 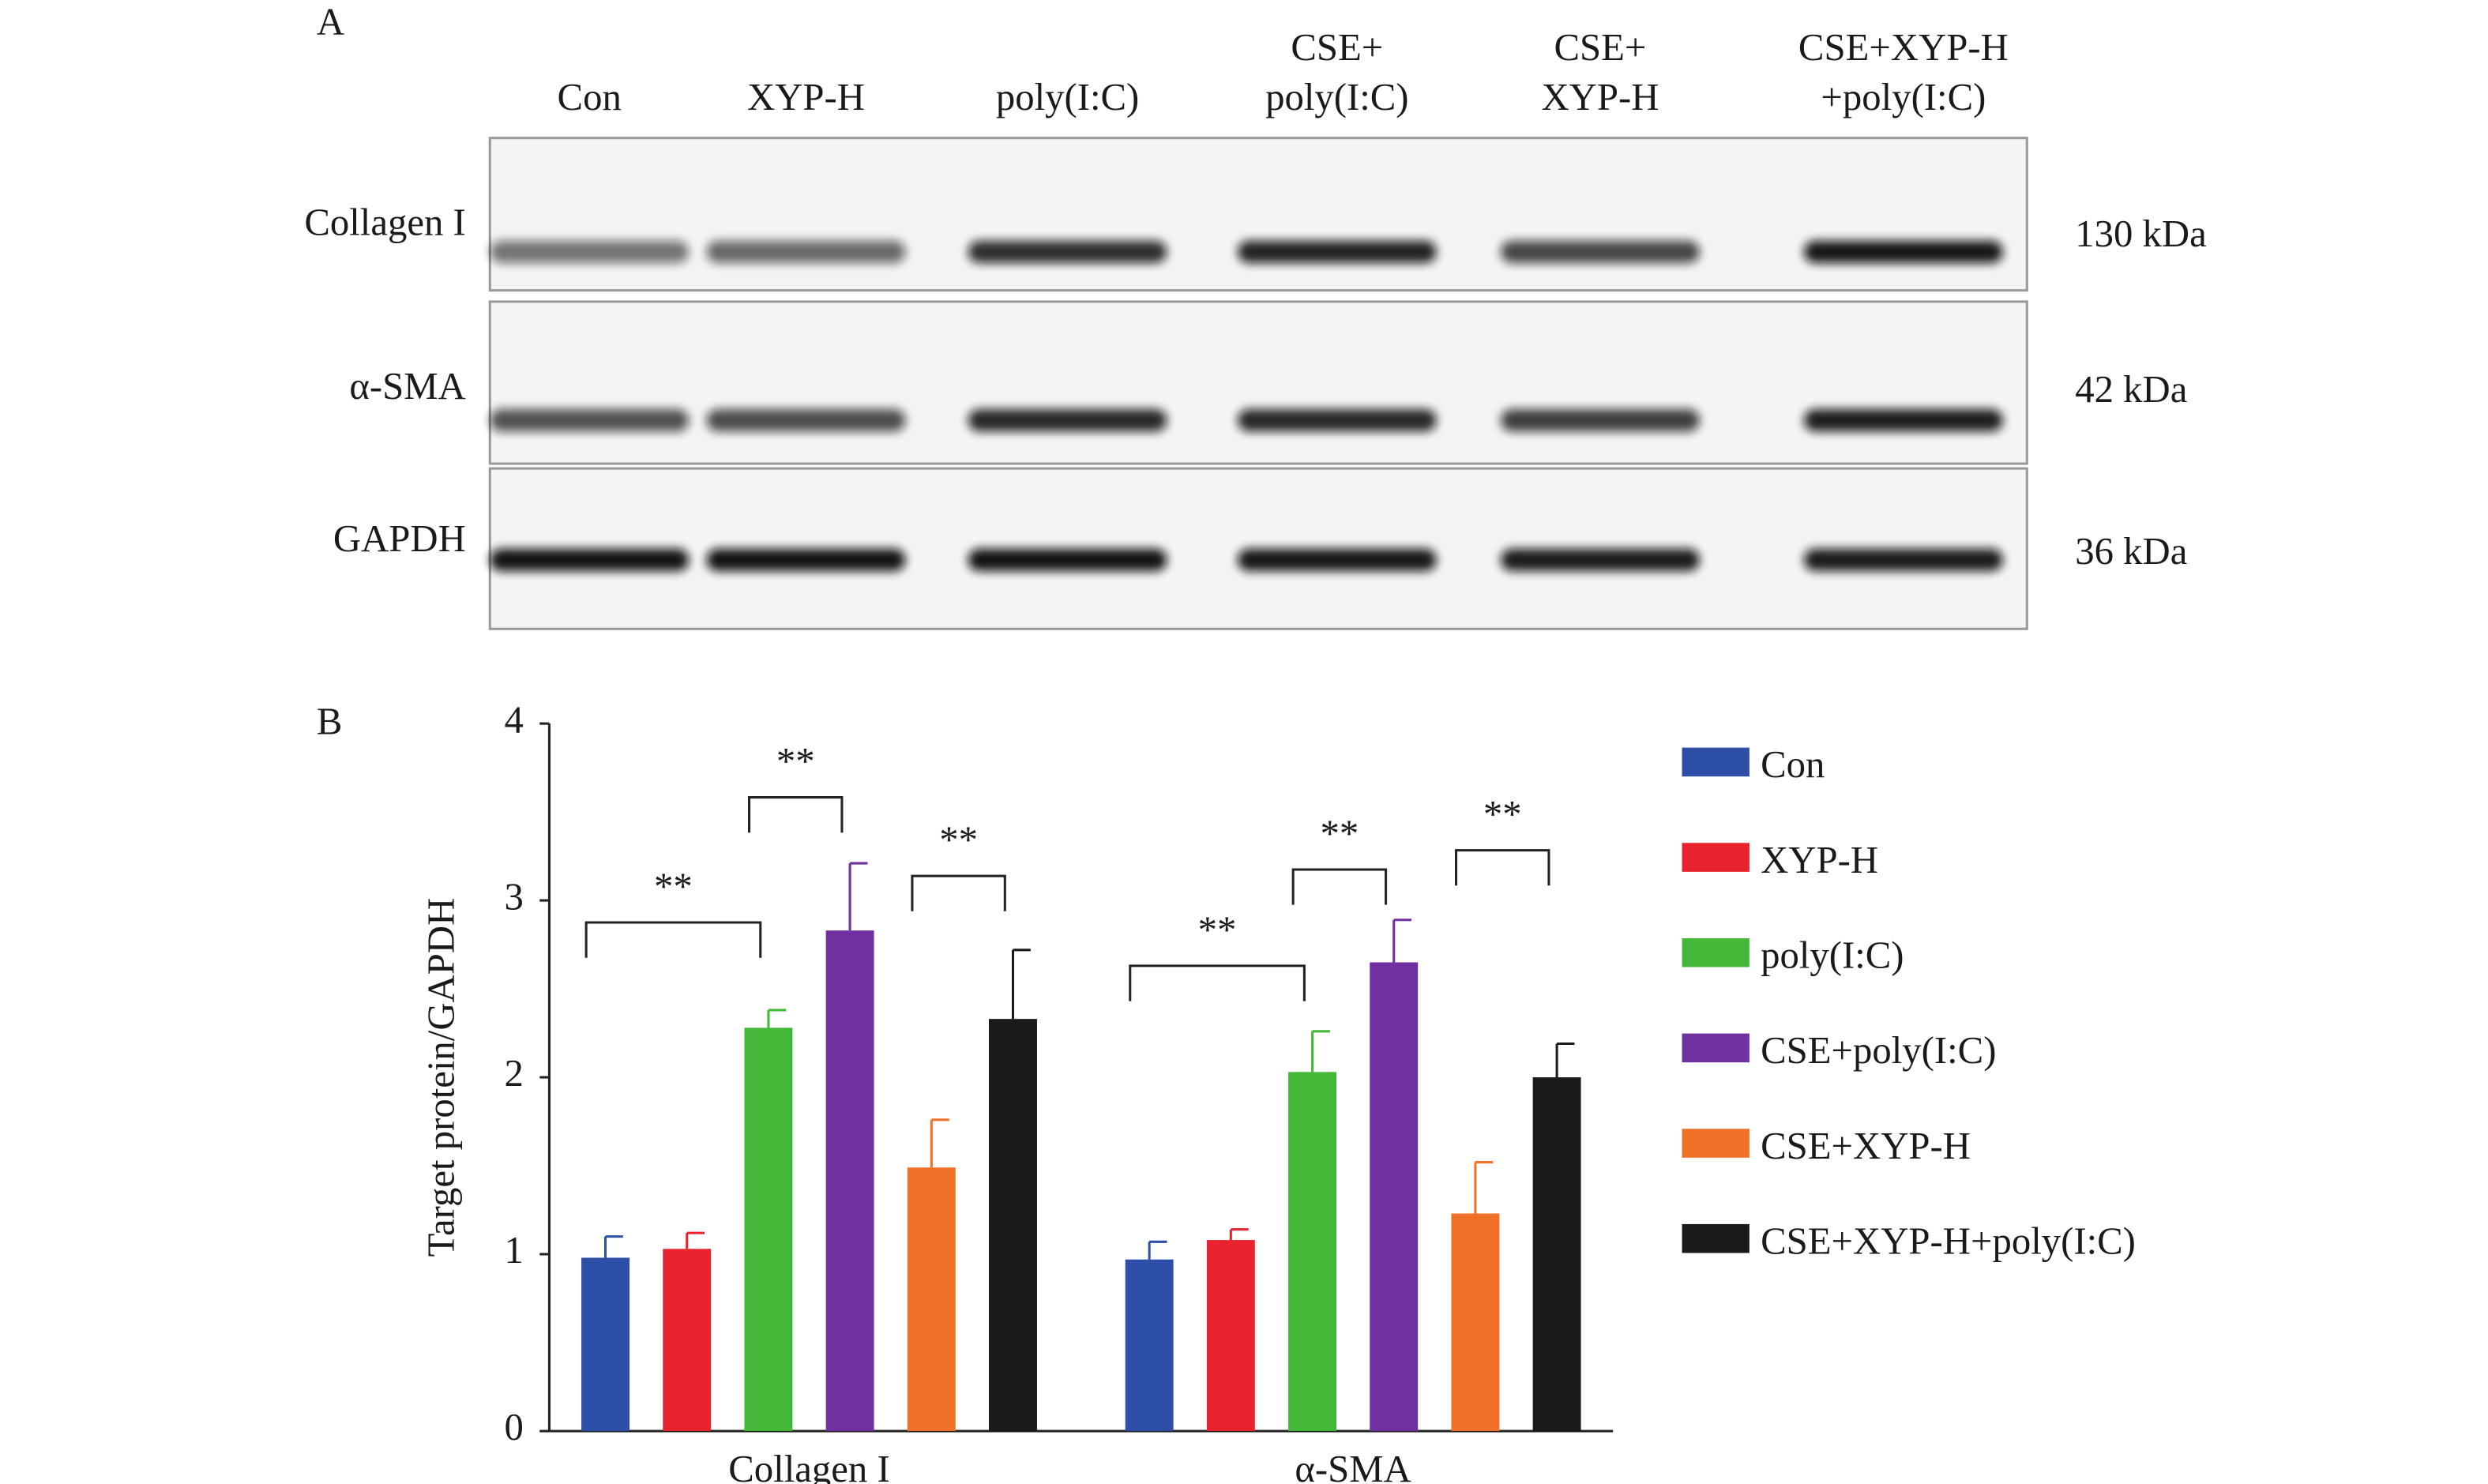 I want to click on y-tick-label: 3, so click(x=514, y=896).